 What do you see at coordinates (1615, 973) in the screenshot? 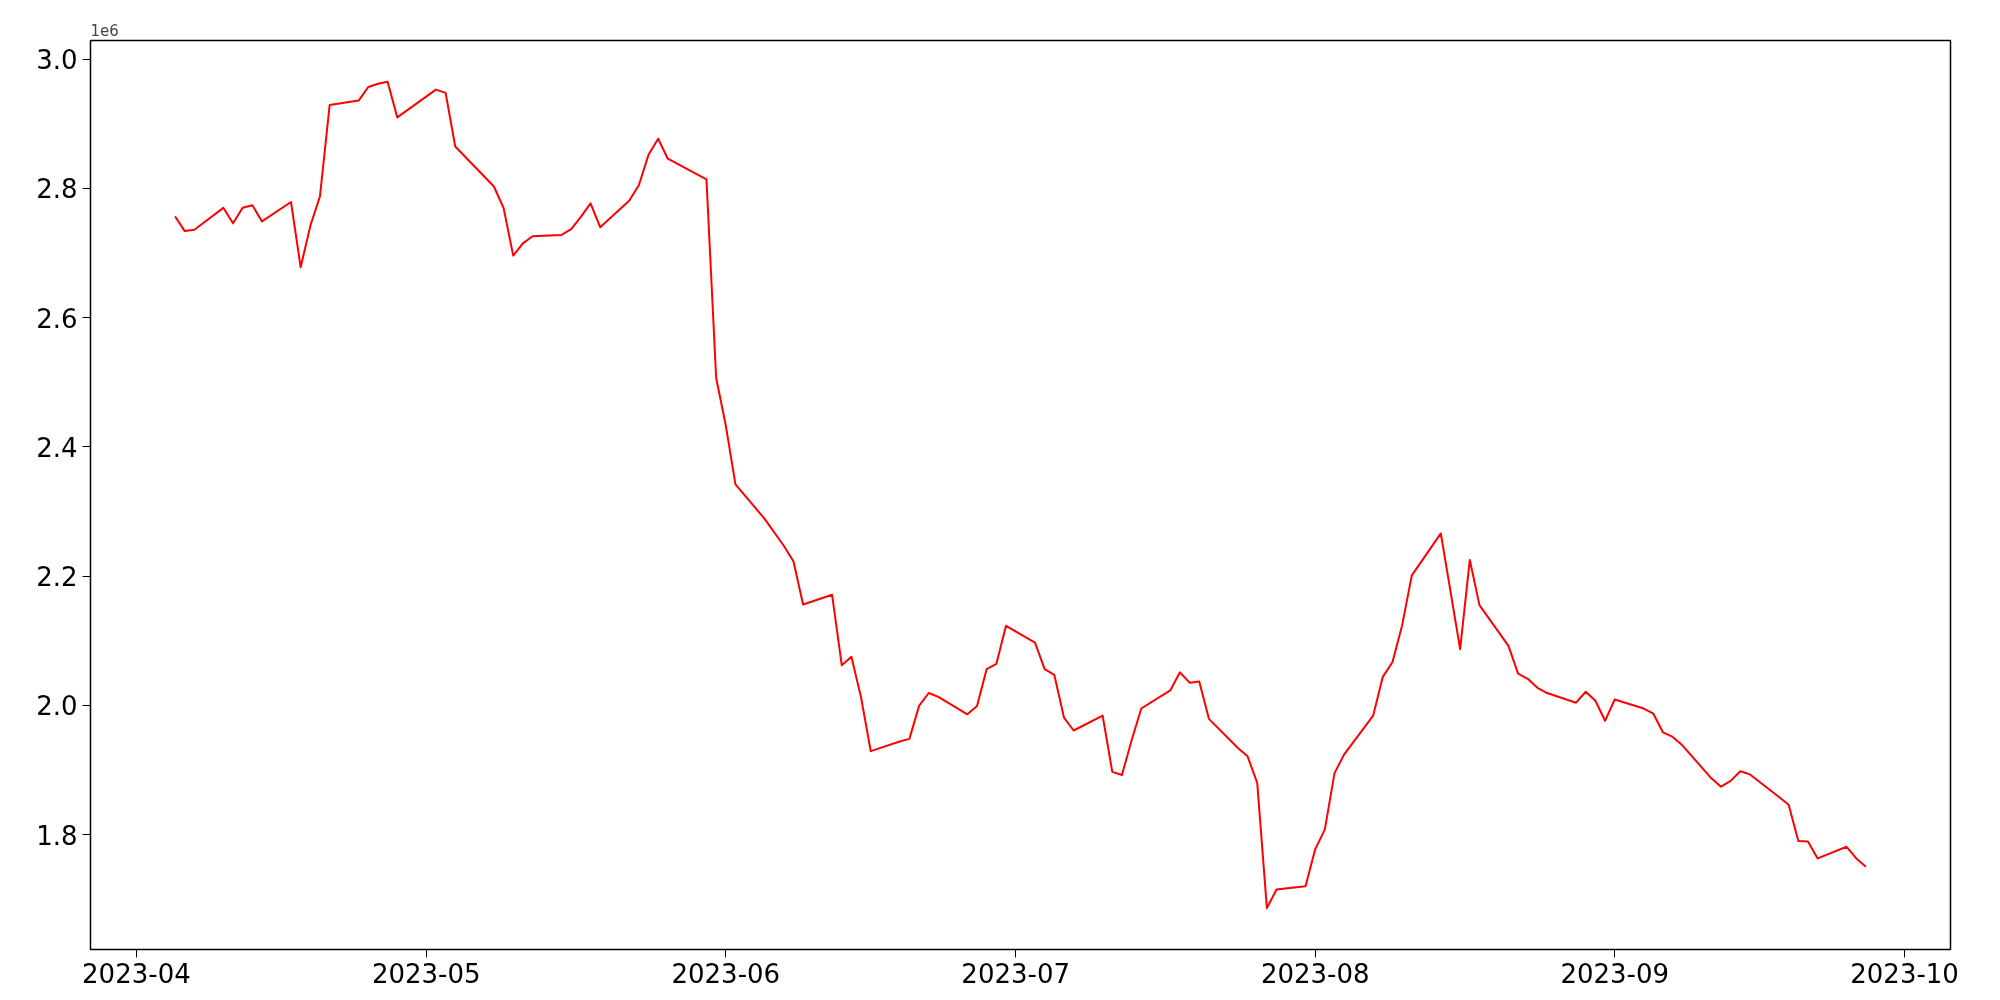
I see `x-tick-label: 2023-09` at bounding box center [1615, 973].